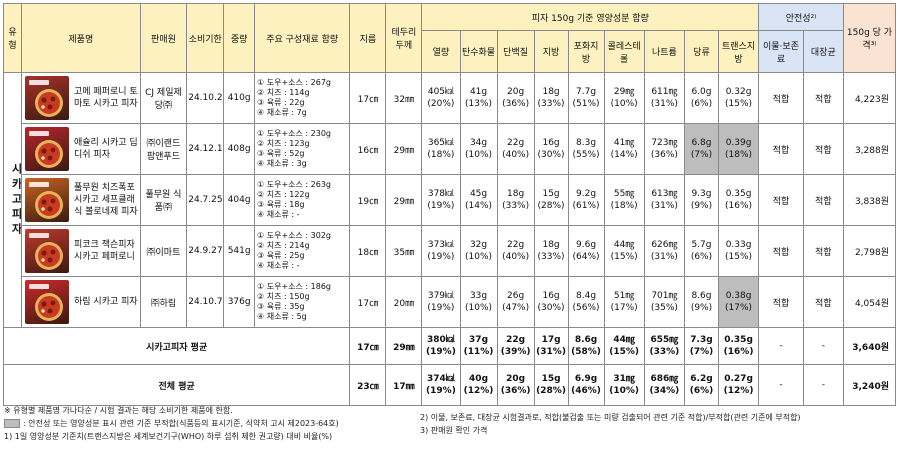  Describe the element at coordinates (294, 235) in the screenshot. I see `ingredient-line: ① 도우+소스 : 302g` at that location.